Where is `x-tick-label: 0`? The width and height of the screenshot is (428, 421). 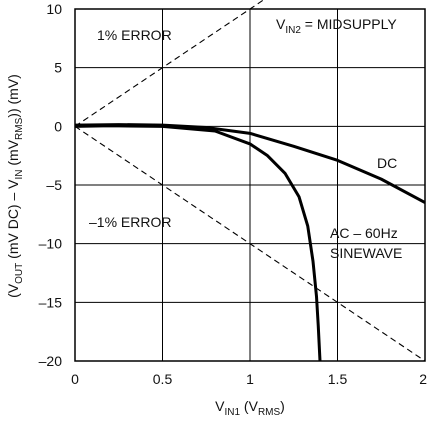
x-tick-label: 0 is located at coordinates (75, 379).